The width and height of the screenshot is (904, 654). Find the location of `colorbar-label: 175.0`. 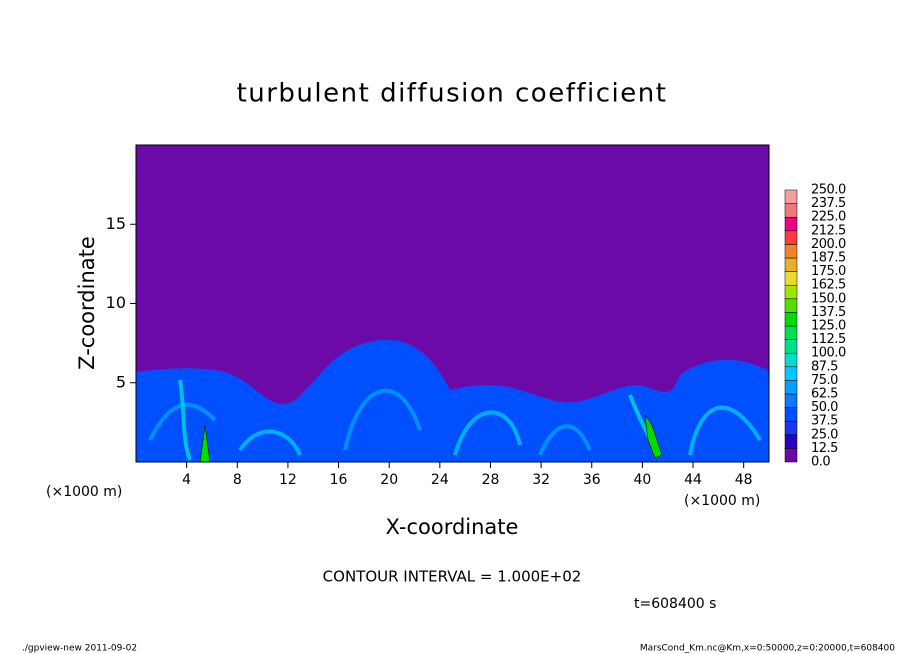

colorbar-label: 175.0 is located at coordinates (828, 271).